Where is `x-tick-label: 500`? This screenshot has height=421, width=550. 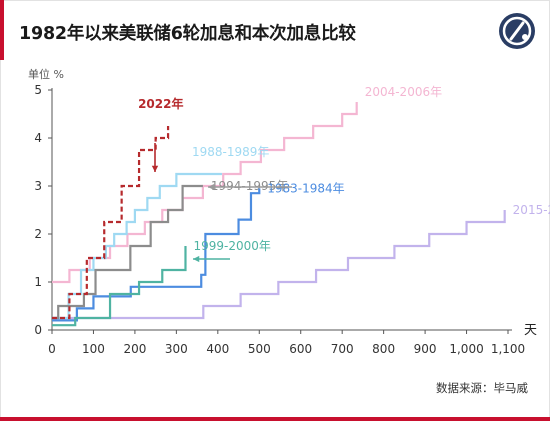
x-tick-label: 500 is located at coordinates (259, 349).